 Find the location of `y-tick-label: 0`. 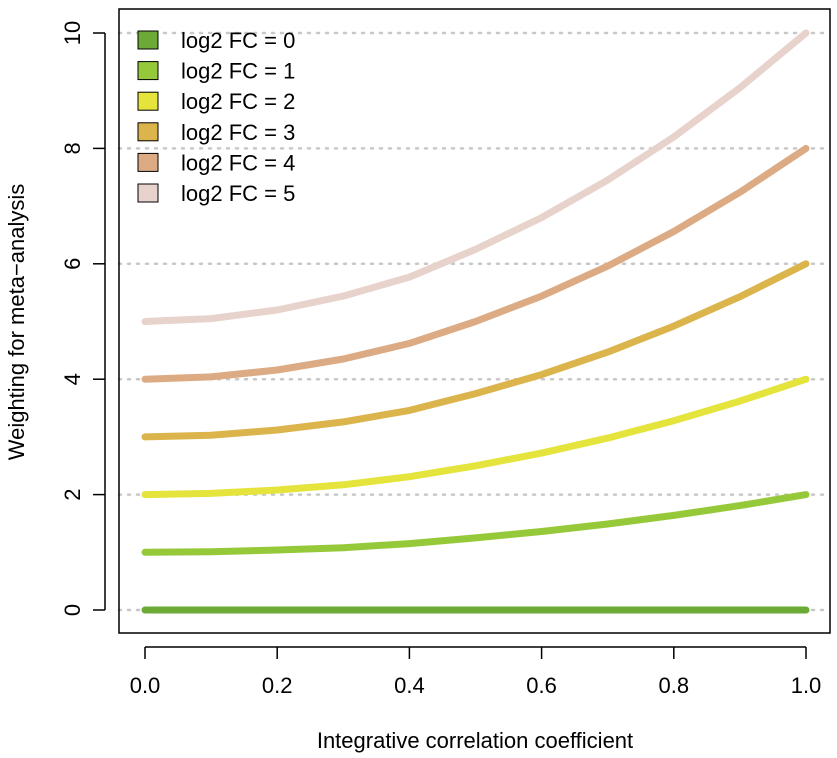

y-tick-label: 0 is located at coordinates (72, 610).